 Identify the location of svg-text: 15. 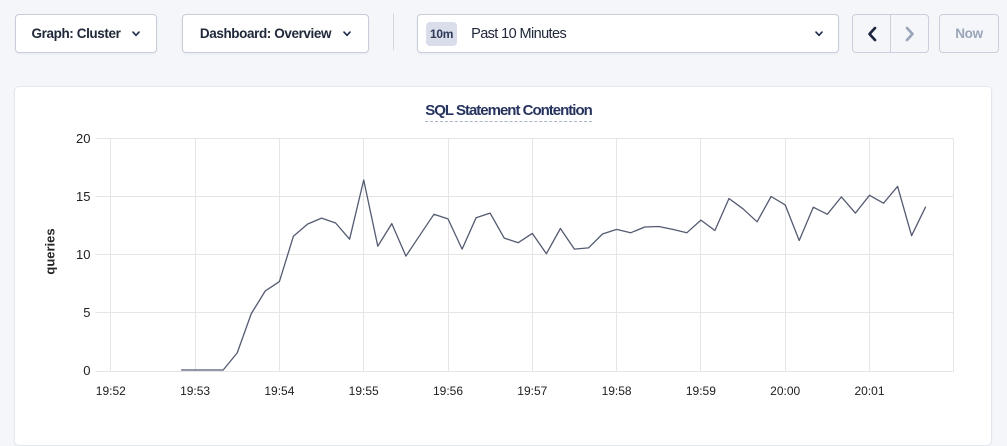
(83, 196).